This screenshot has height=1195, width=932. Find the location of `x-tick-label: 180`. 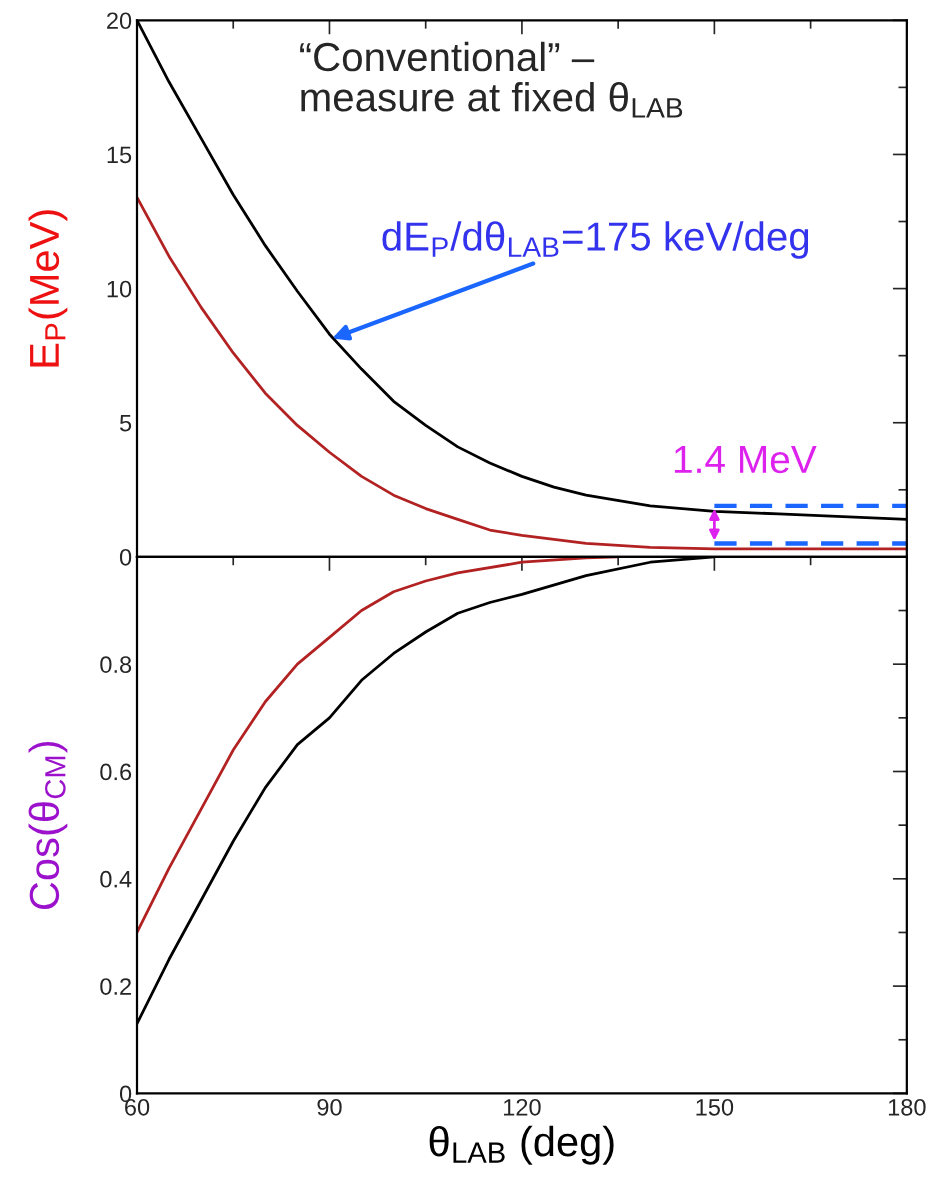

x-tick-label: 180 is located at coordinates (907, 1107).